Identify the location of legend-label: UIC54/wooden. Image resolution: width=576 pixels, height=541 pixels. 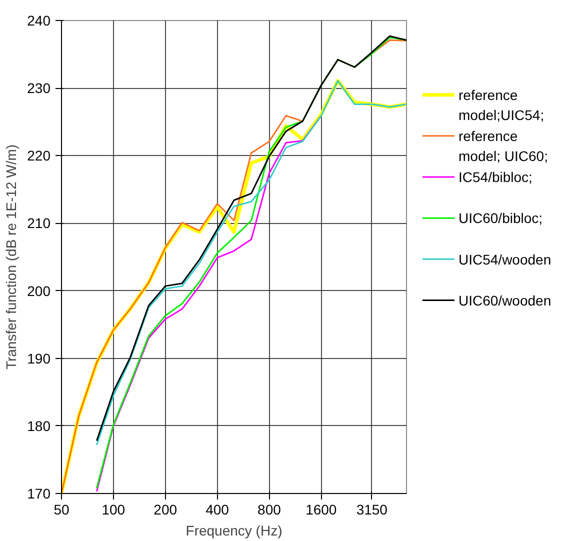
(505, 259).